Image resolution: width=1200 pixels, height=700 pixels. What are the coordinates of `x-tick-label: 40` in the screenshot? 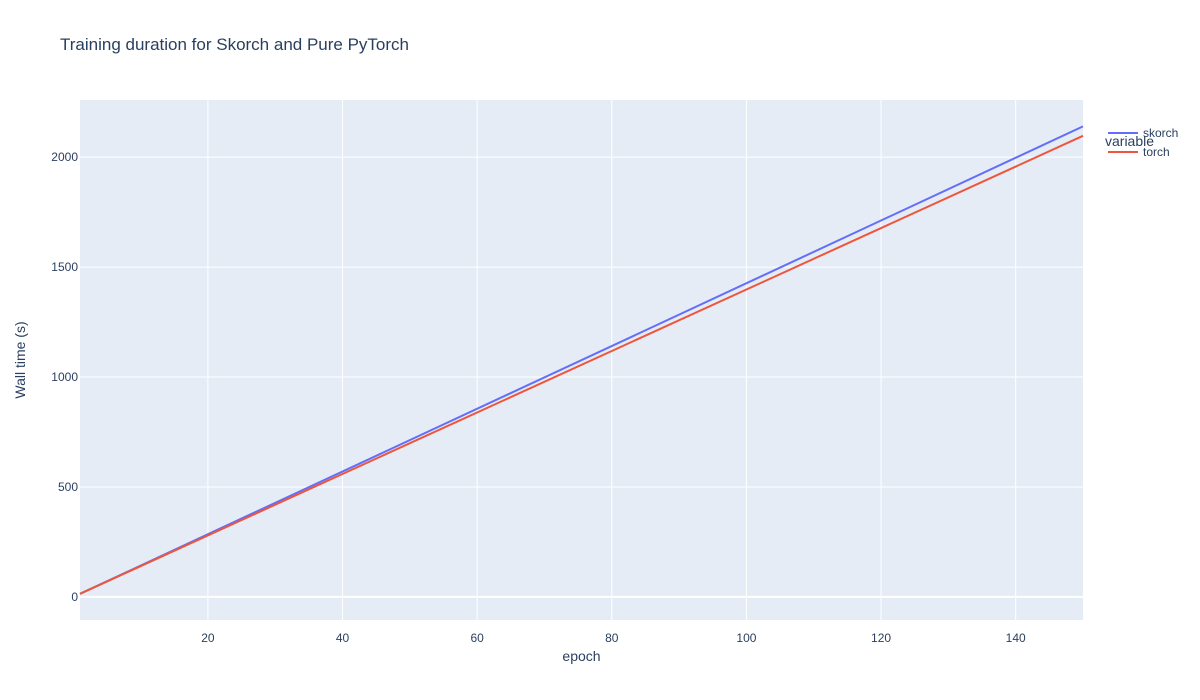 It's located at (343, 638).